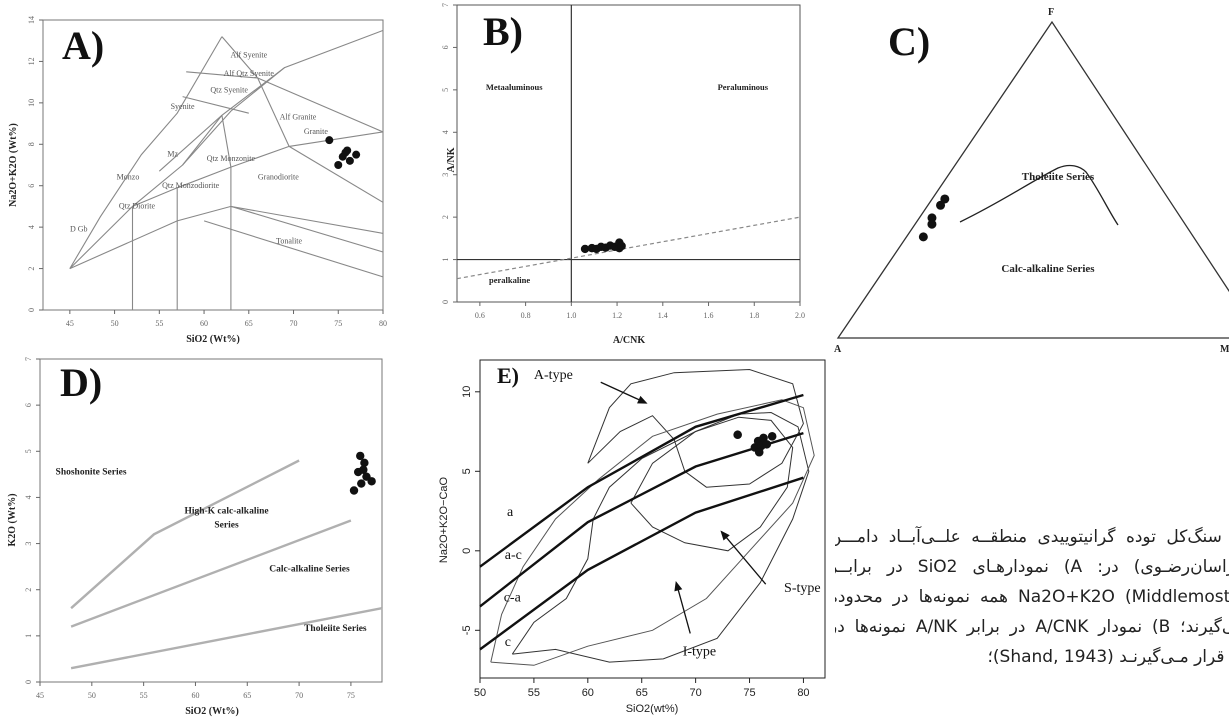 This screenshot has width=1229, height=718. What do you see at coordinates (678, 586) in the screenshot?
I see `i-type-arrow-head` at bounding box center [678, 586].